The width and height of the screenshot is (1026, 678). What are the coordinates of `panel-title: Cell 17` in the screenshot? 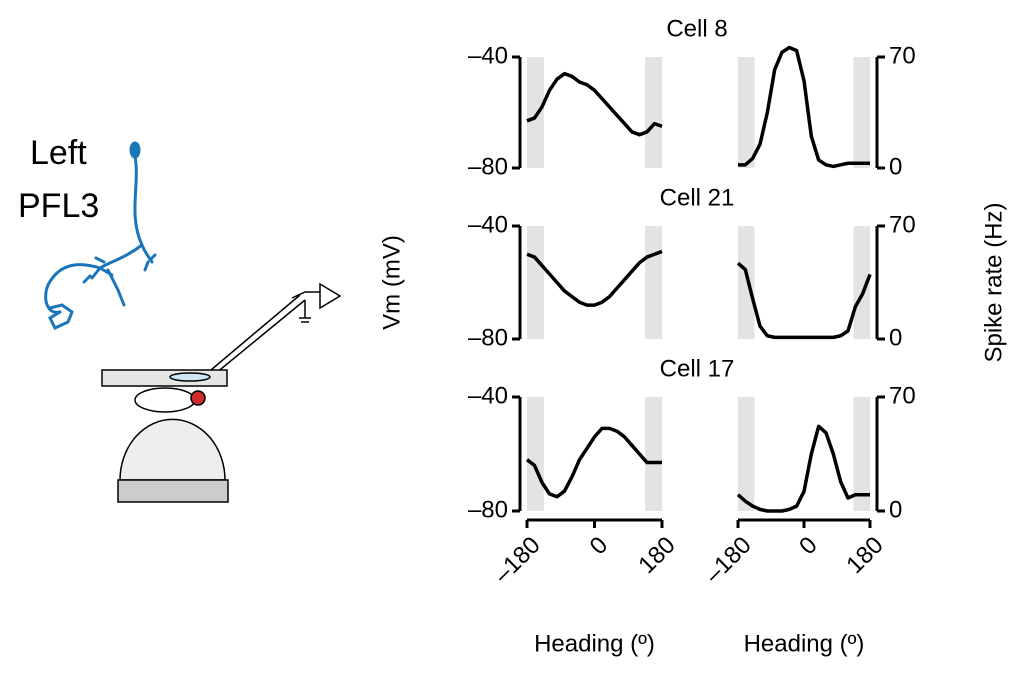 It's located at (697, 368).